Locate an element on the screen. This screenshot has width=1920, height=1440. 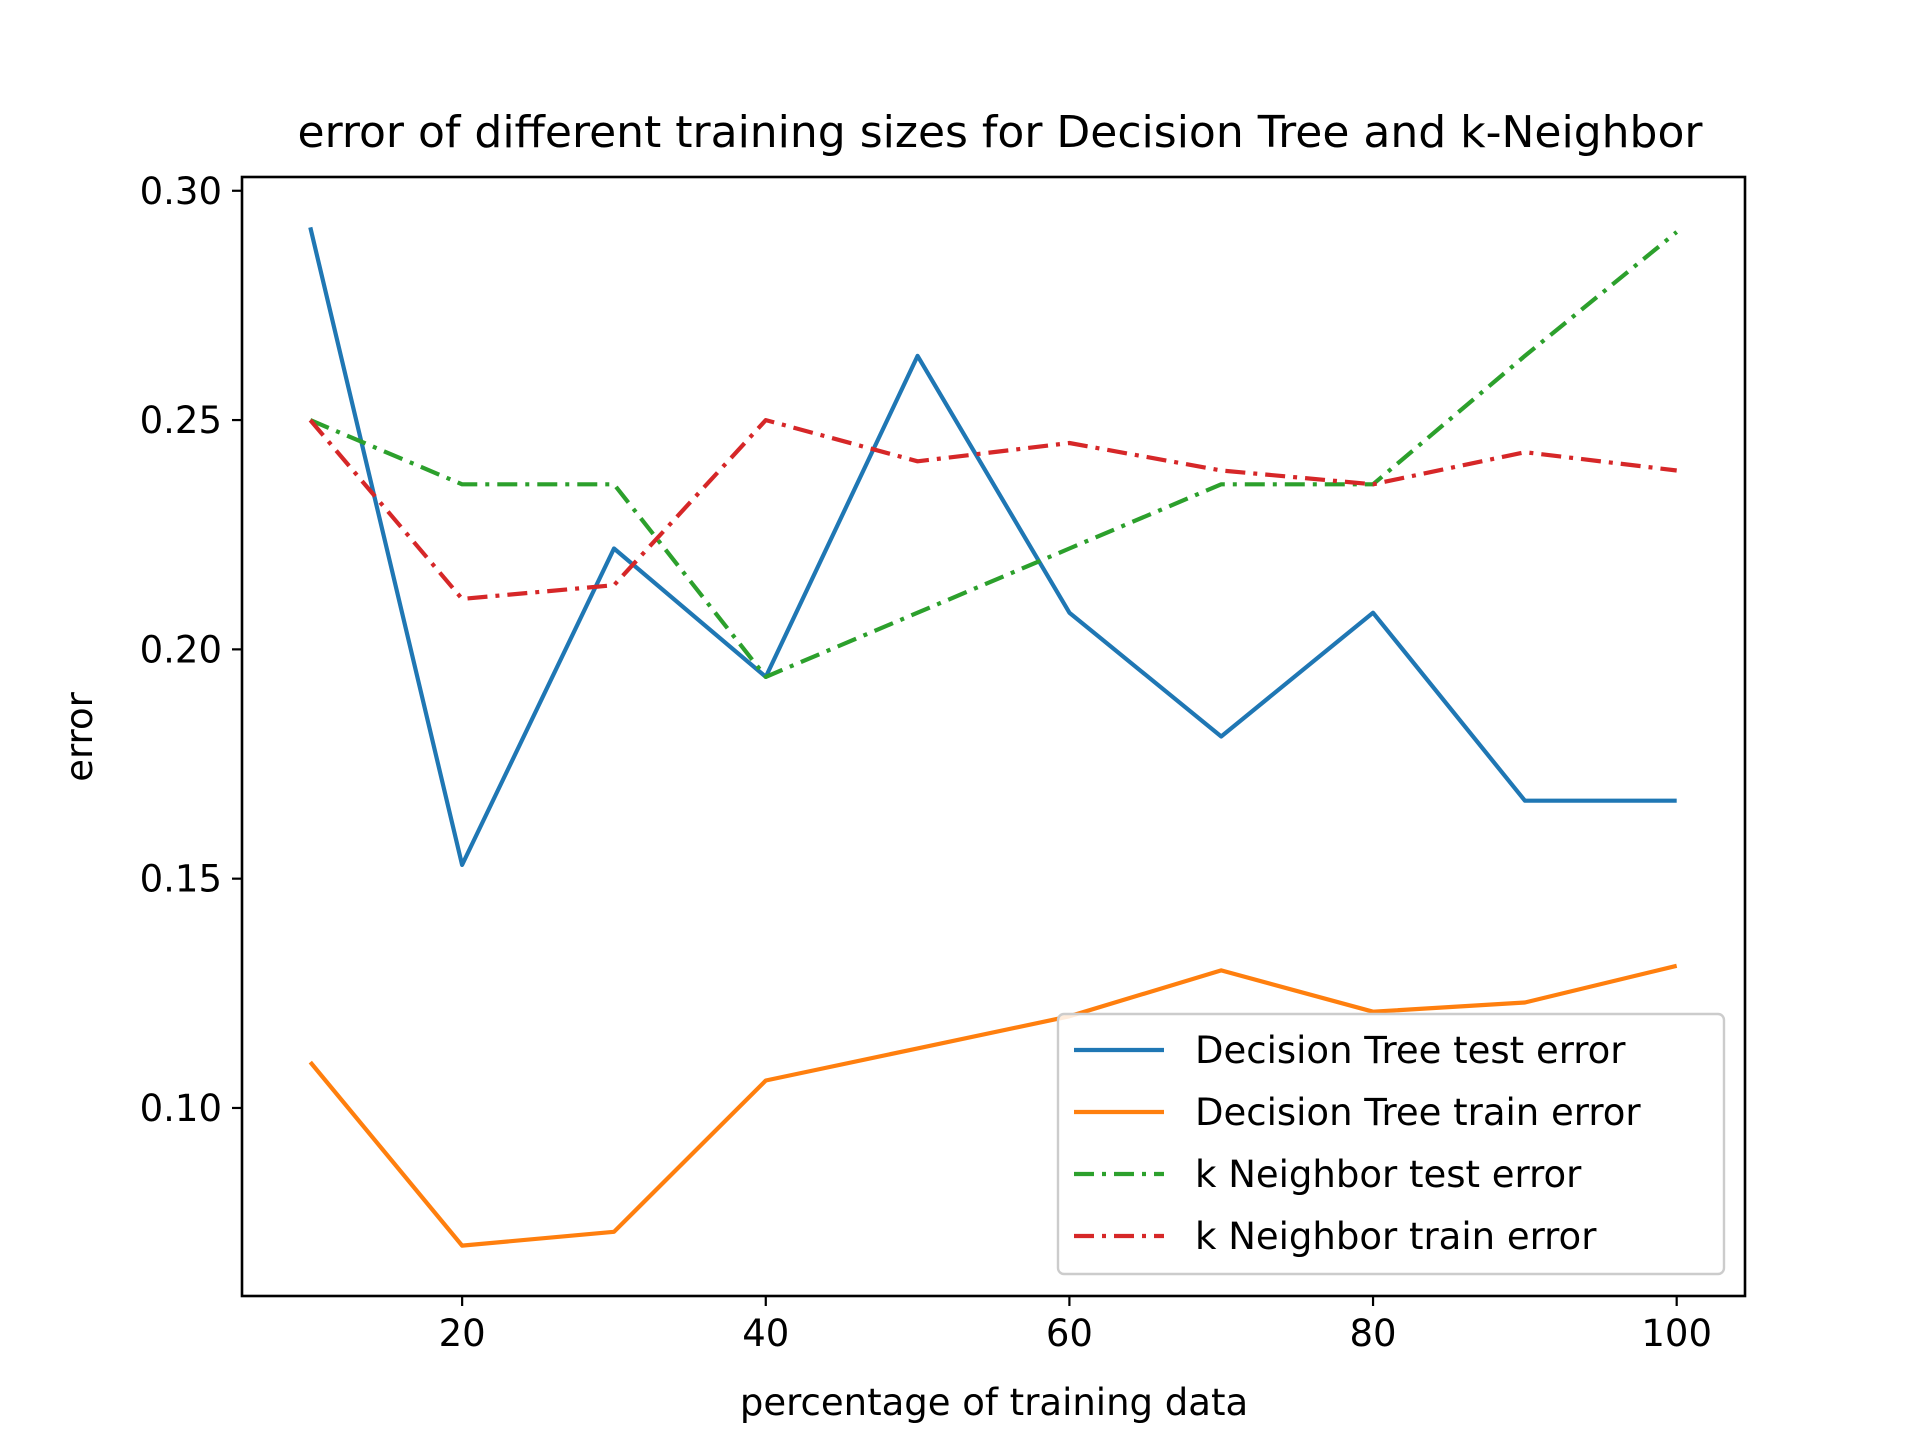
legend-label-3: k Neighbor train error is located at coordinates (1396, 1236).